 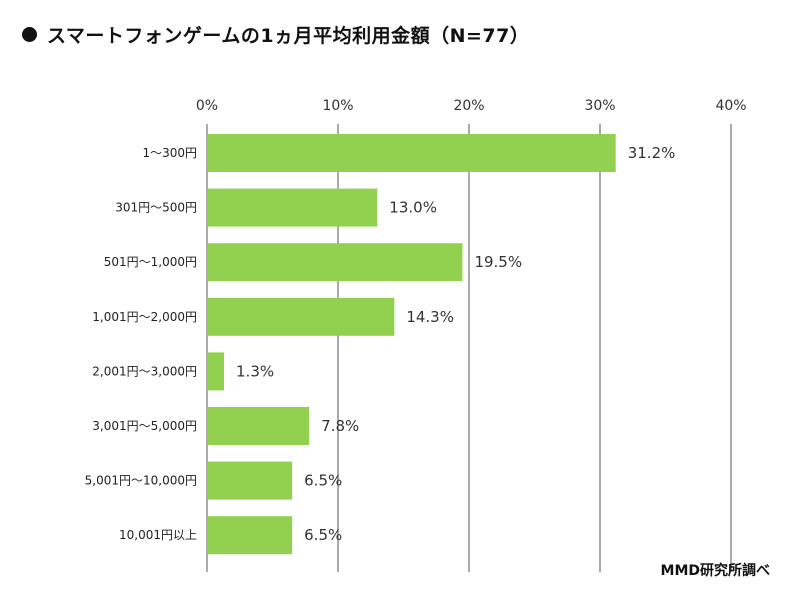 What do you see at coordinates (340, 426) in the screenshot?
I see `data-label: 7.8%` at bounding box center [340, 426].